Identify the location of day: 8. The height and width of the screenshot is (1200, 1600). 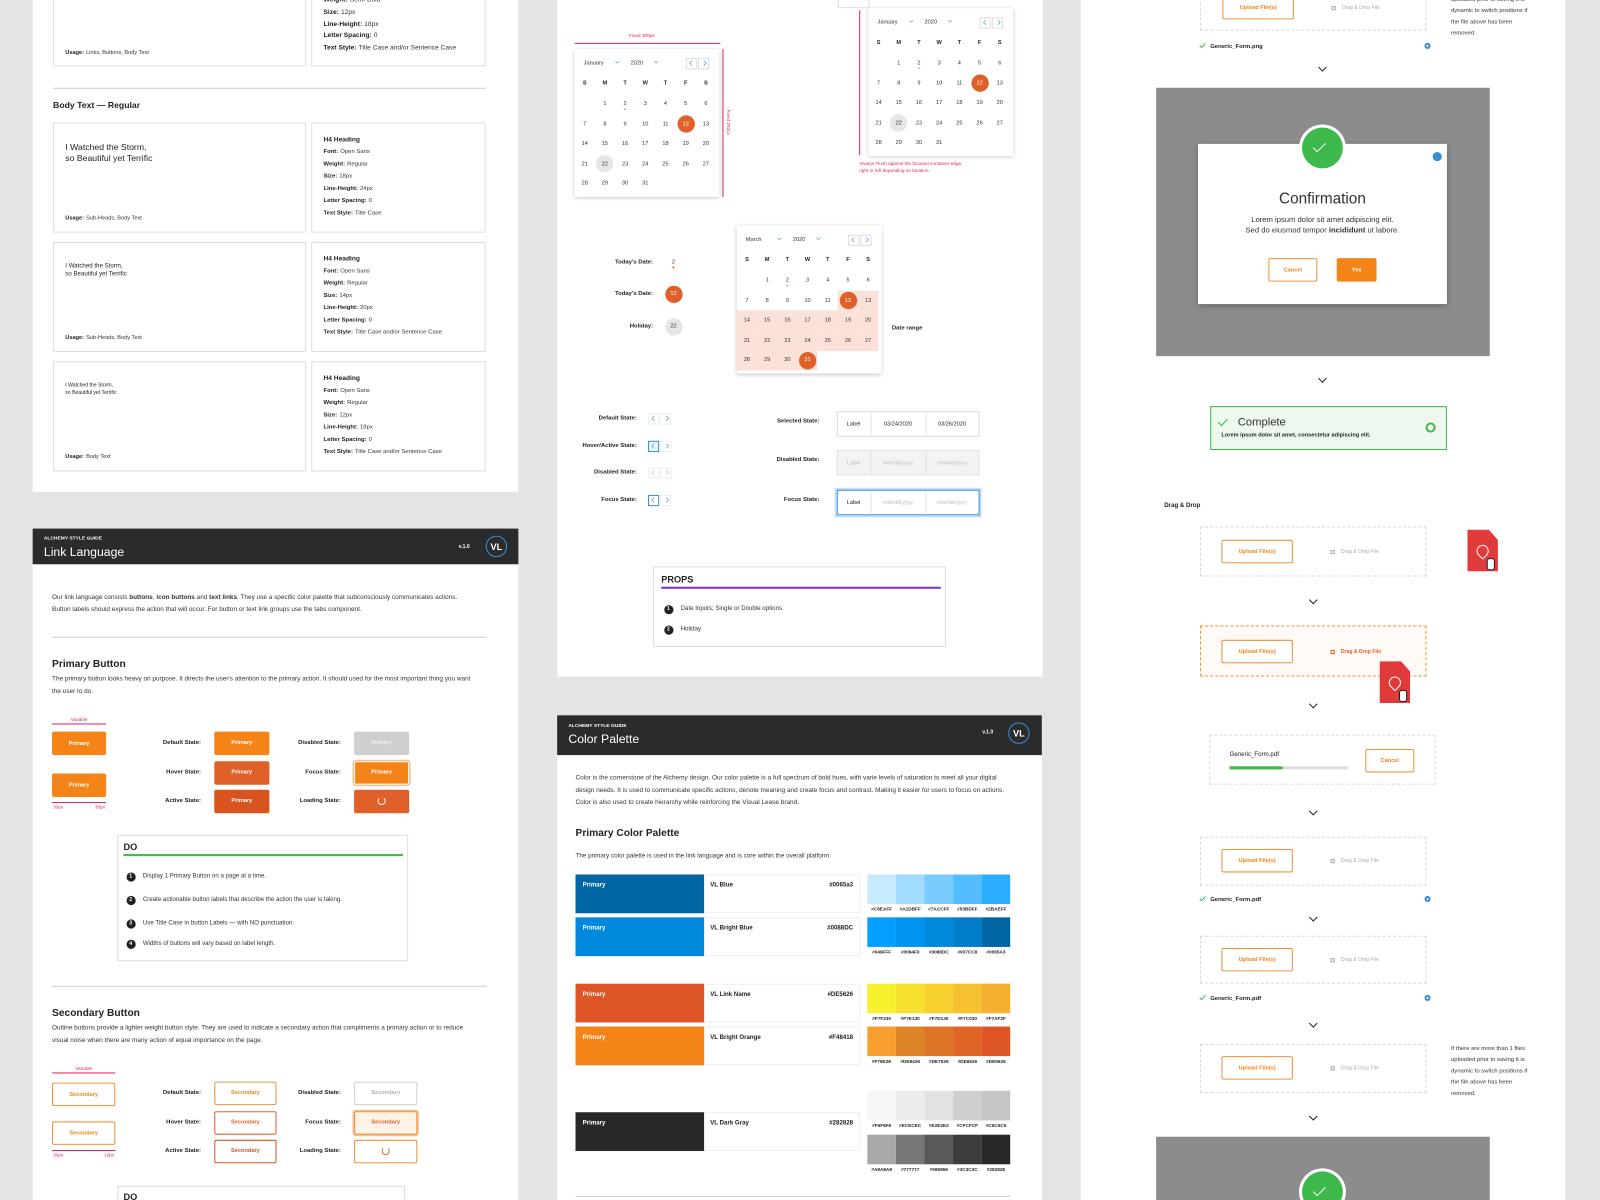
(767, 300).